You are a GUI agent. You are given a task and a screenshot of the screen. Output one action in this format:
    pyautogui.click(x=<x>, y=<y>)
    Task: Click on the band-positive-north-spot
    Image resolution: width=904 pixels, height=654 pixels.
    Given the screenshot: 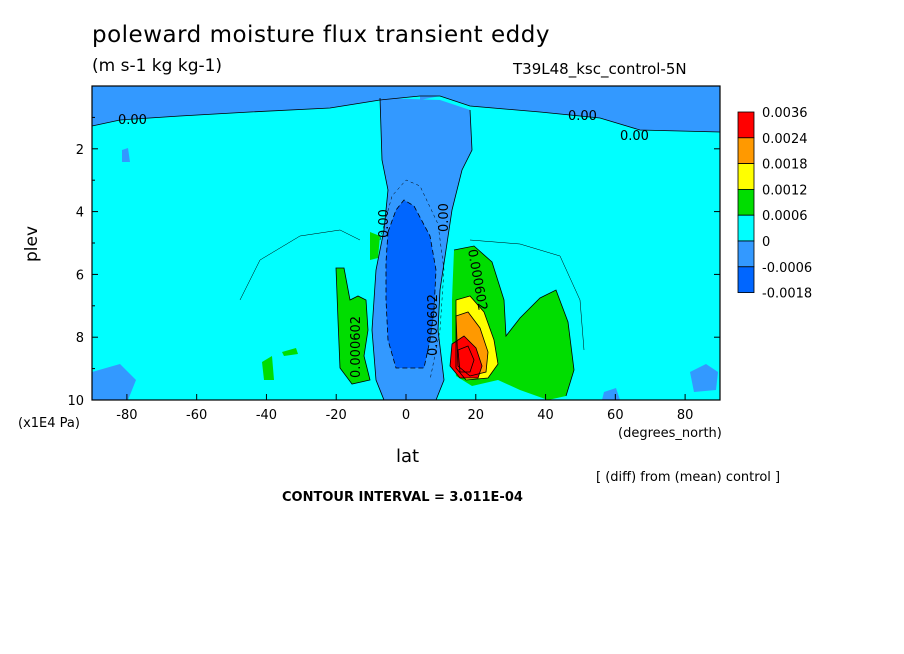 What is the action you would take?
    pyautogui.click(x=541, y=379)
    